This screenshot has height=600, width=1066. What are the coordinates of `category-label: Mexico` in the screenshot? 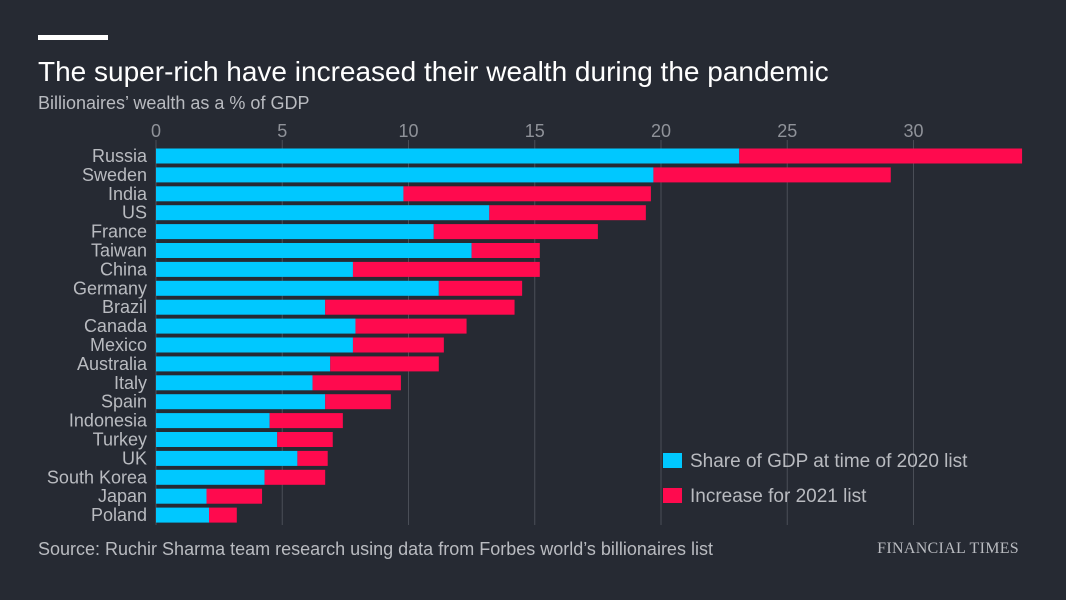 It's located at (118, 345).